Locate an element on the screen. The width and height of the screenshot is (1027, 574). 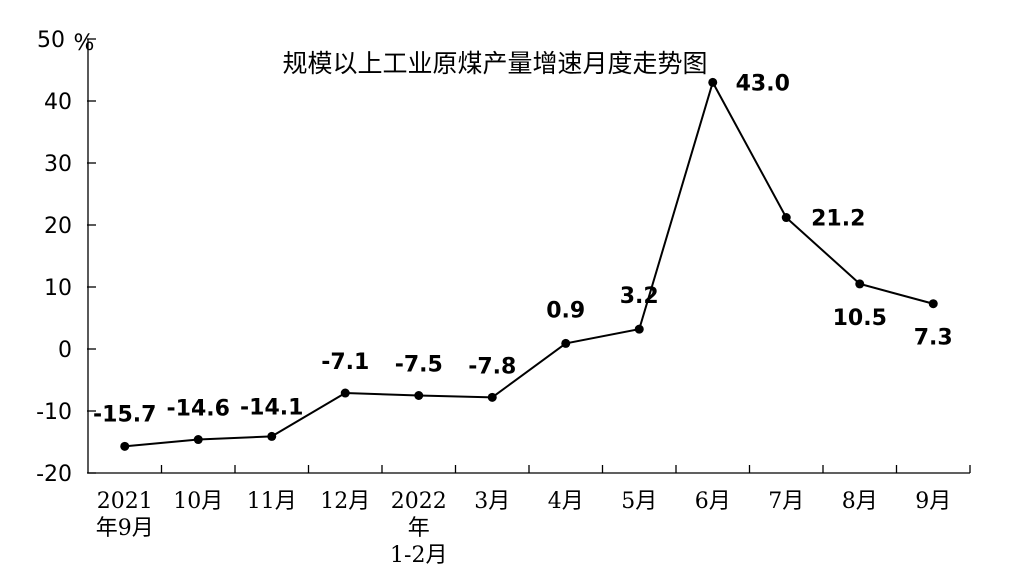
x-tick-label: 7月 is located at coordinates (786, 501).